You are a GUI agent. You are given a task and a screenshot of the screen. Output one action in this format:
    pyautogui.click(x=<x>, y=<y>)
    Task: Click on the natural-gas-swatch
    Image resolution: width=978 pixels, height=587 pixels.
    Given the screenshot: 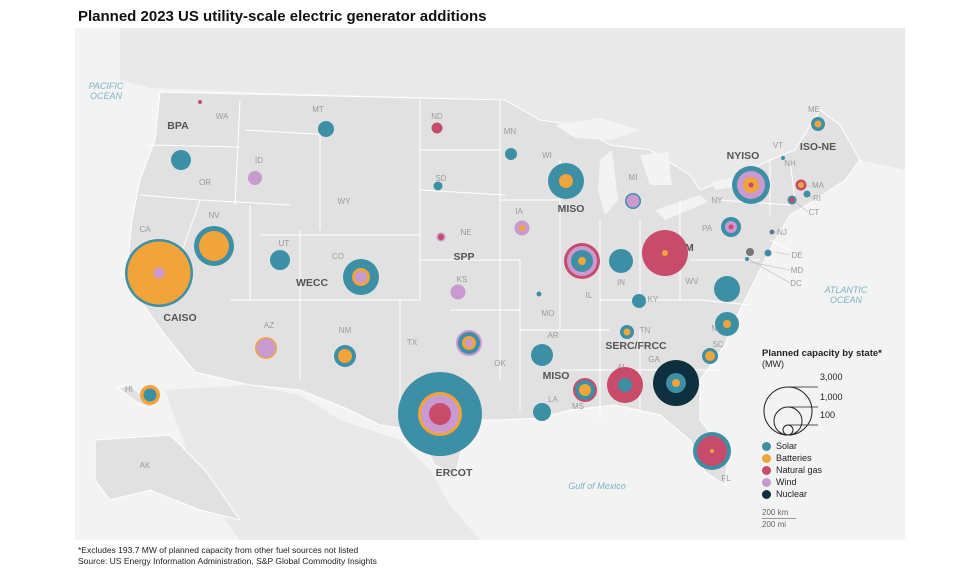 What is the action you would take?
    pyautogui.click(x=766, y=470)
    